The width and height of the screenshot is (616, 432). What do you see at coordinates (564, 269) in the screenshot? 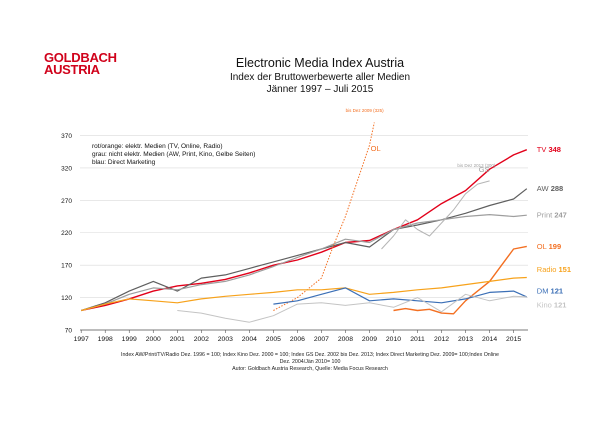
I see `series-value: 151` at bounding box center [564, 269].